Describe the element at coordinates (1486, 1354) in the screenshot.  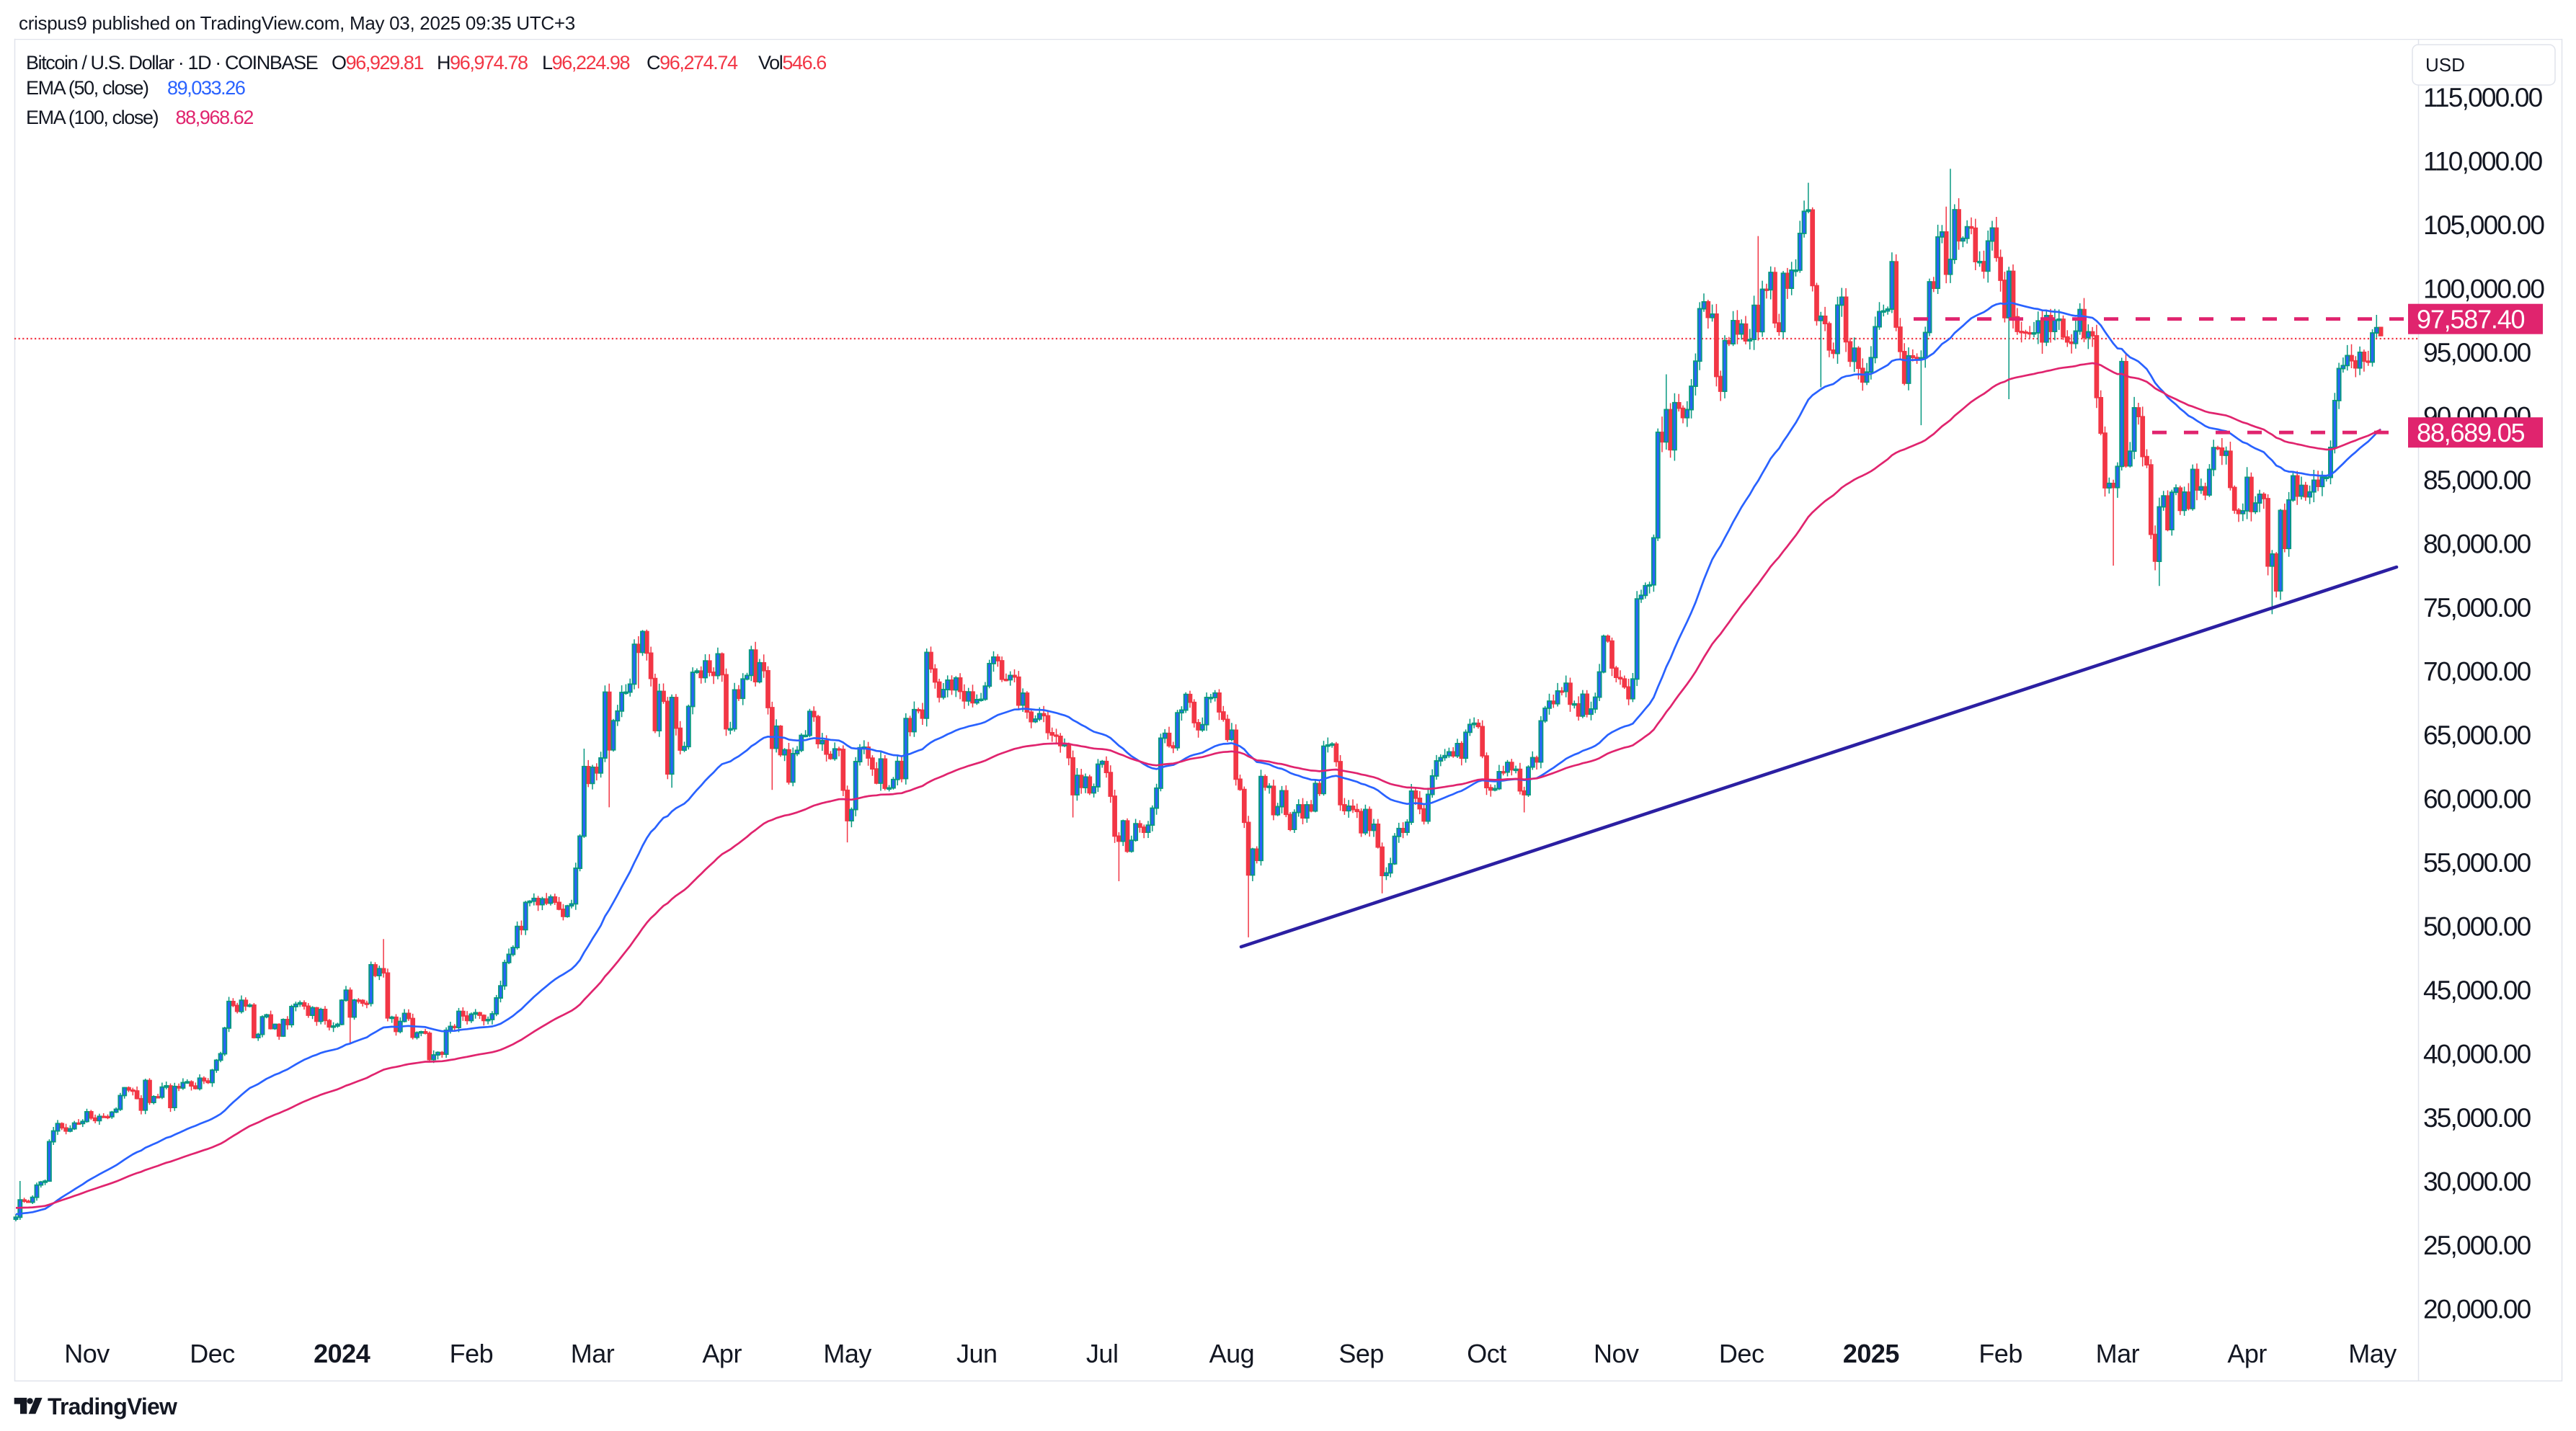
I see `svg-text: Oct` at that location.